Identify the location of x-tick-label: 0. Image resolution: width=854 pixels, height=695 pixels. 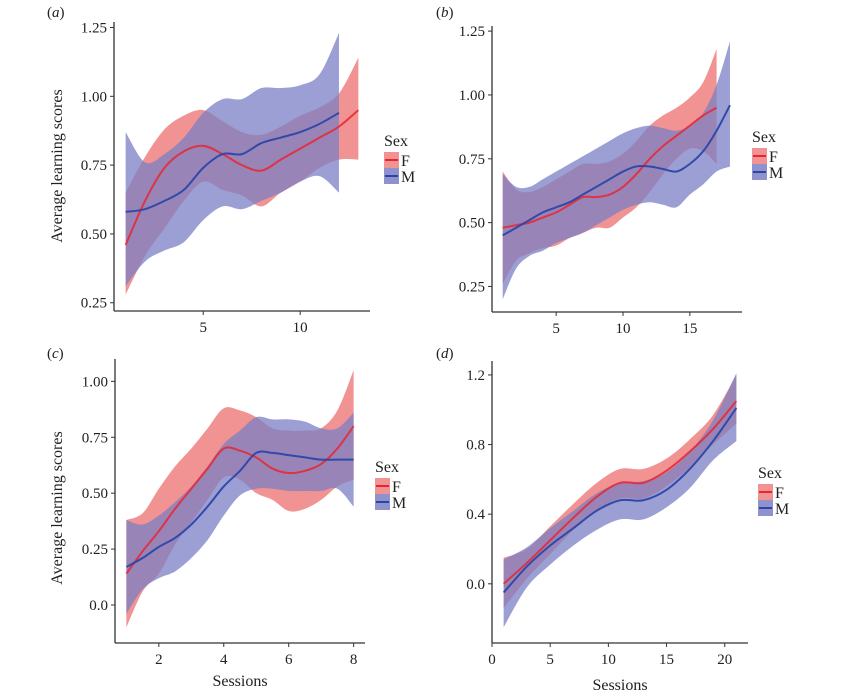
(492, 660).